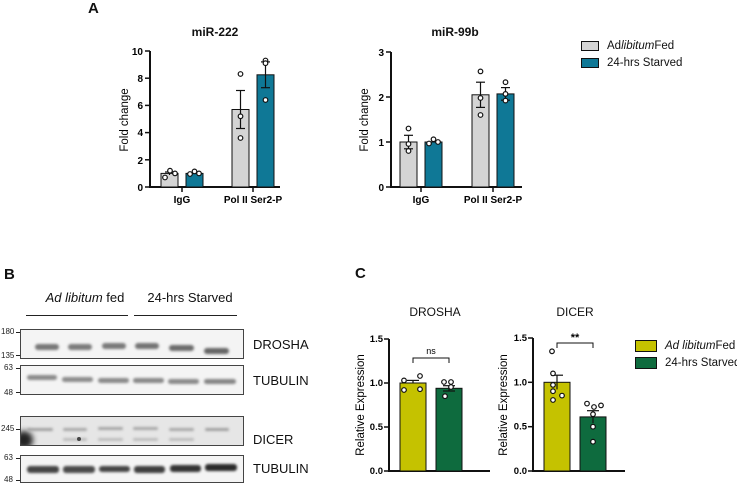 This screenshot has width=737, height=485. Describe the element at coordinates (381, 53) in the screenshot. I see `svg-text: 3` at that location.